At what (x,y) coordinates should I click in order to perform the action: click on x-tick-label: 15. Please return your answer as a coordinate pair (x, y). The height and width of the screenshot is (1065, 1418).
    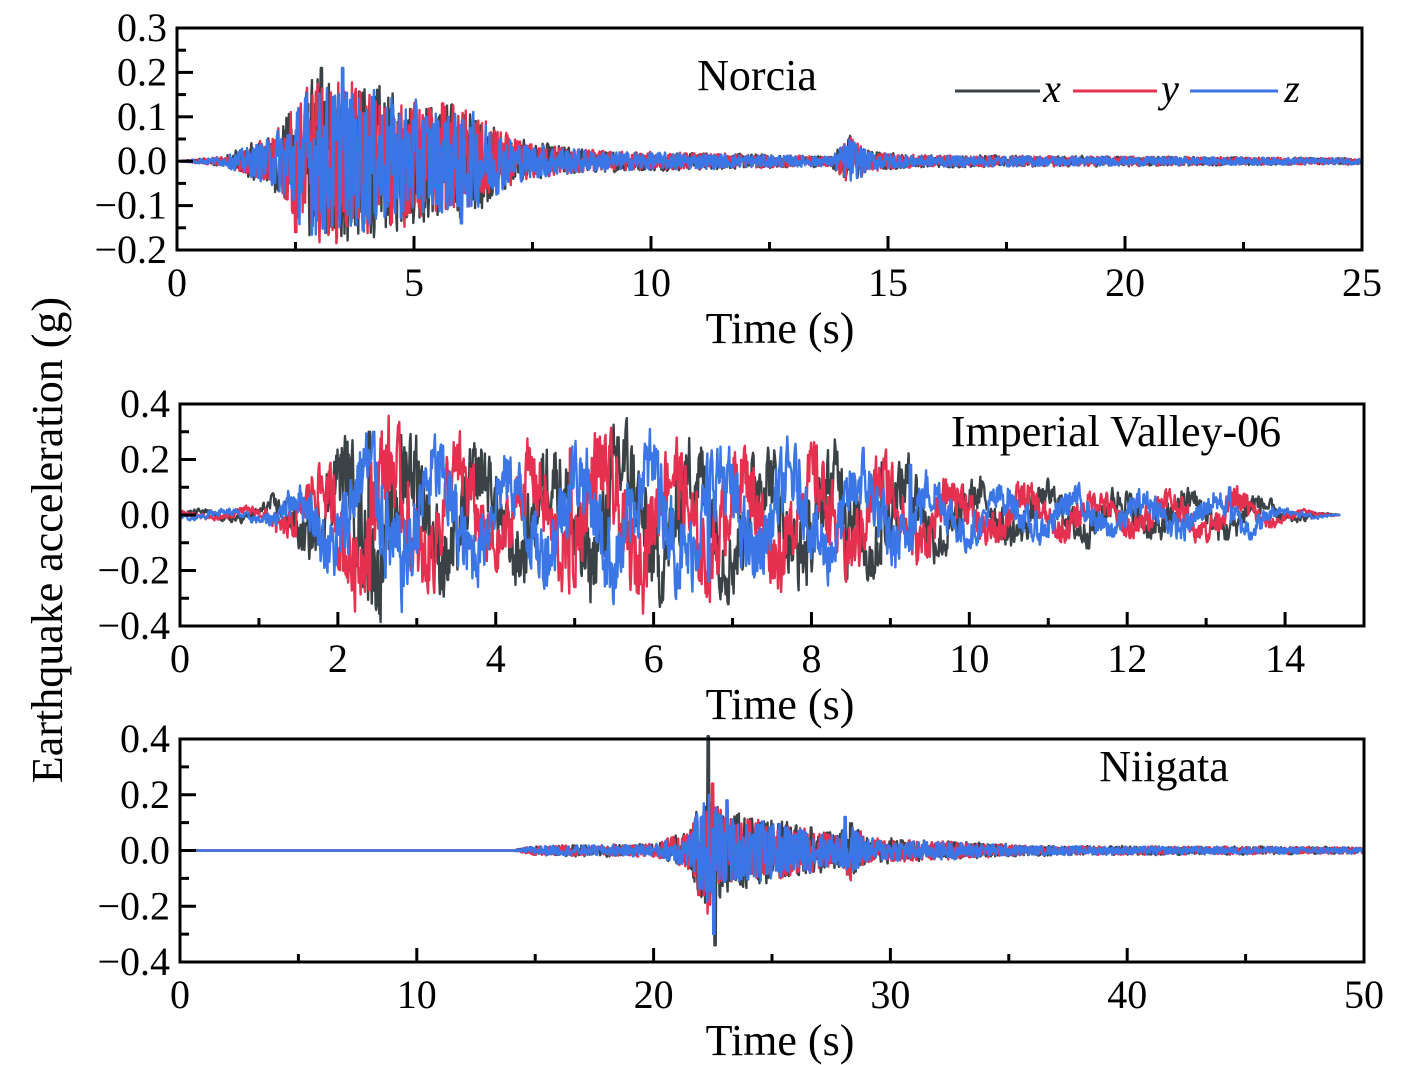
    Looking at the image, I should click on (888, 282).